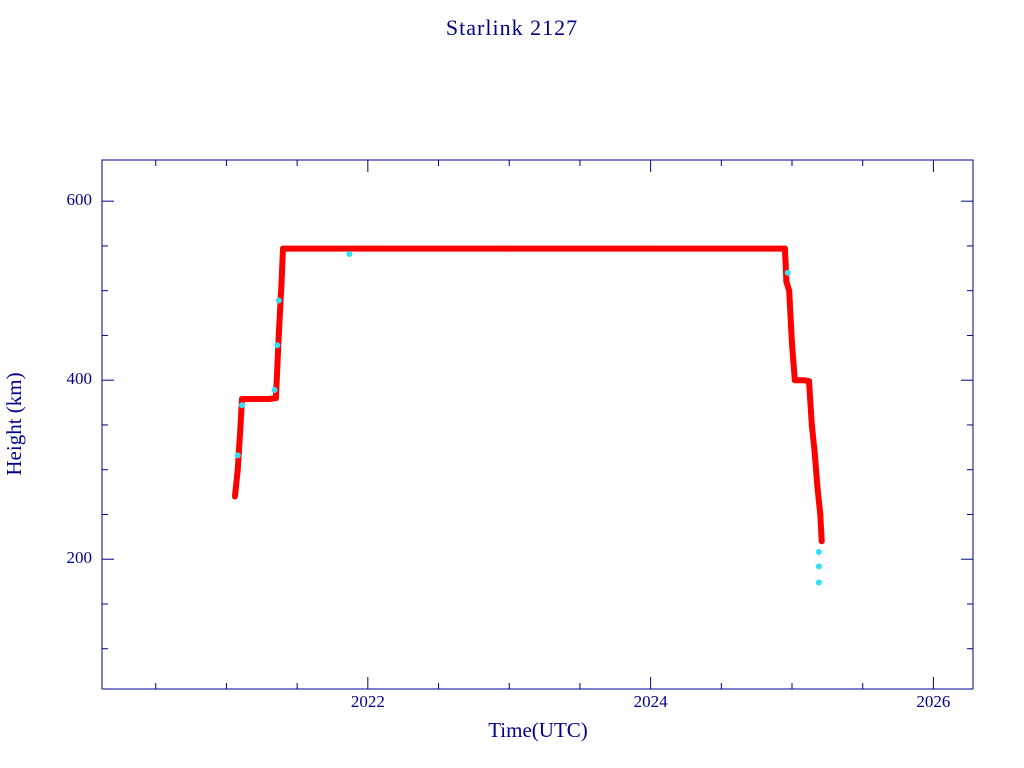 The width and height of the screenshot is (1024, 768). I want to click on y-tick-label: 600, so click(80, 199).